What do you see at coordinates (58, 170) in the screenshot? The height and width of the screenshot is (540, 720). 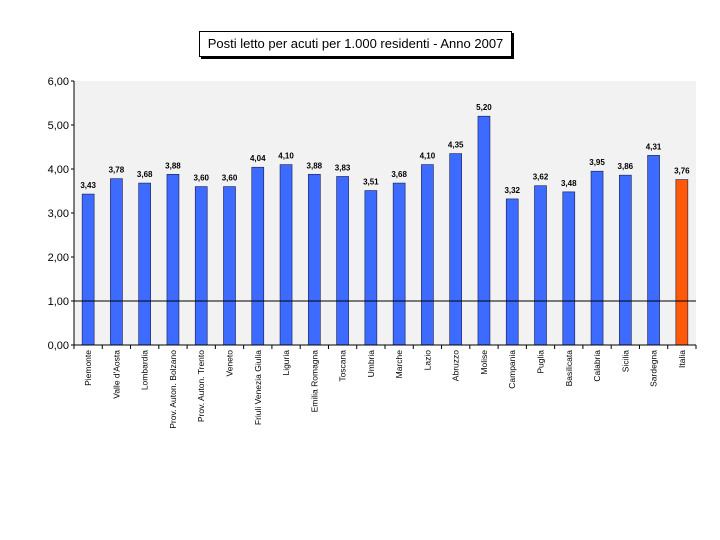 I see `y-tick-label: 4,00` at bounding box center [58, 170].